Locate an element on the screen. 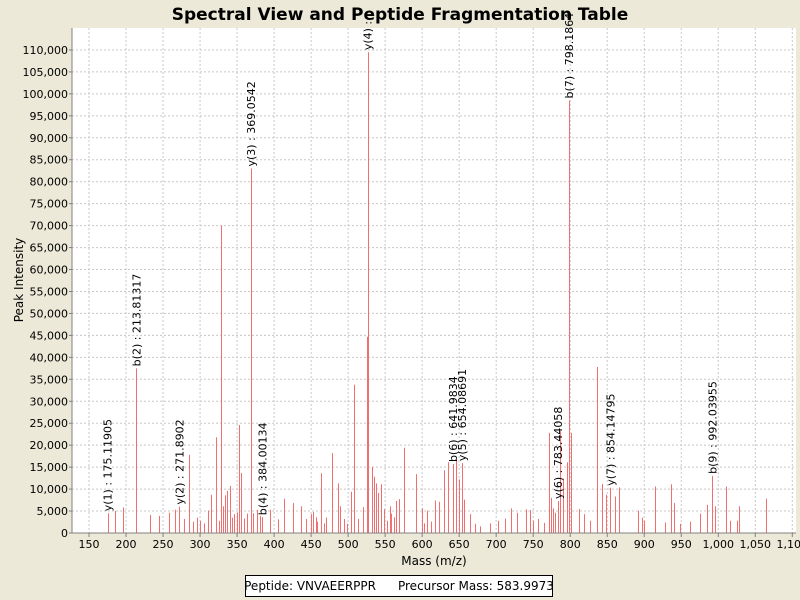 The height and width of the screenshot is (600, 800). x-tick-label: 1,000 is located at coordinates (719, 544).